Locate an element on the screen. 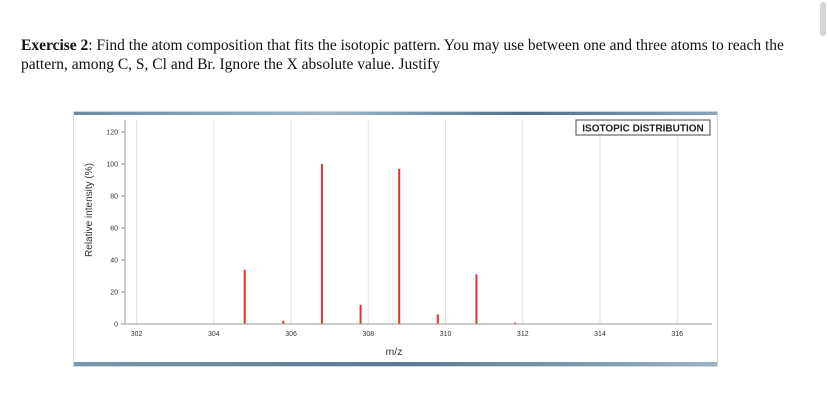  x-tick-label: 310 is located at coordinates (446, 334).